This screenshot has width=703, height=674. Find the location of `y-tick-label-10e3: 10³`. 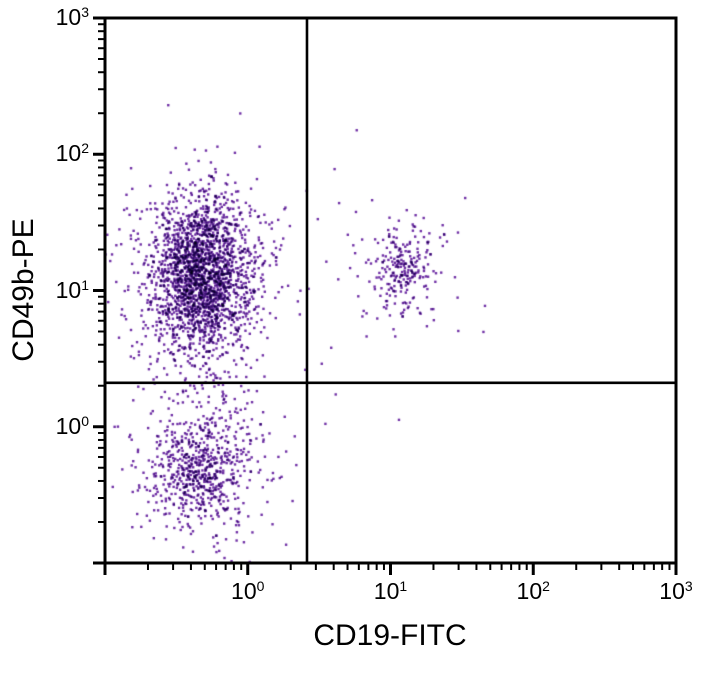

y-tick-label-10e3: 10³ is located at coordinates (72, 17).